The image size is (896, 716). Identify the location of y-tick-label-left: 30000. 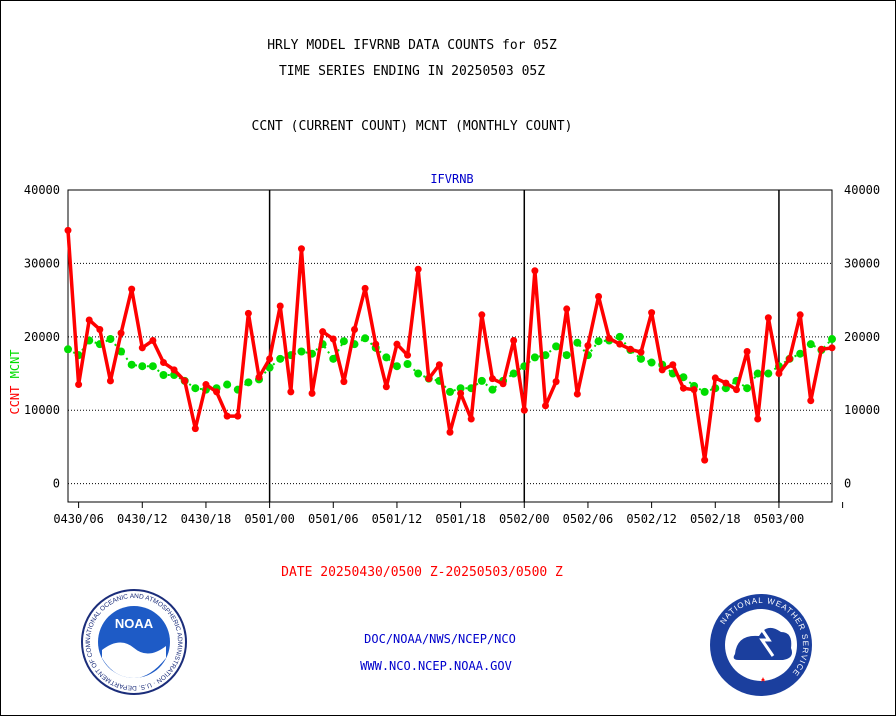
(42, 263).